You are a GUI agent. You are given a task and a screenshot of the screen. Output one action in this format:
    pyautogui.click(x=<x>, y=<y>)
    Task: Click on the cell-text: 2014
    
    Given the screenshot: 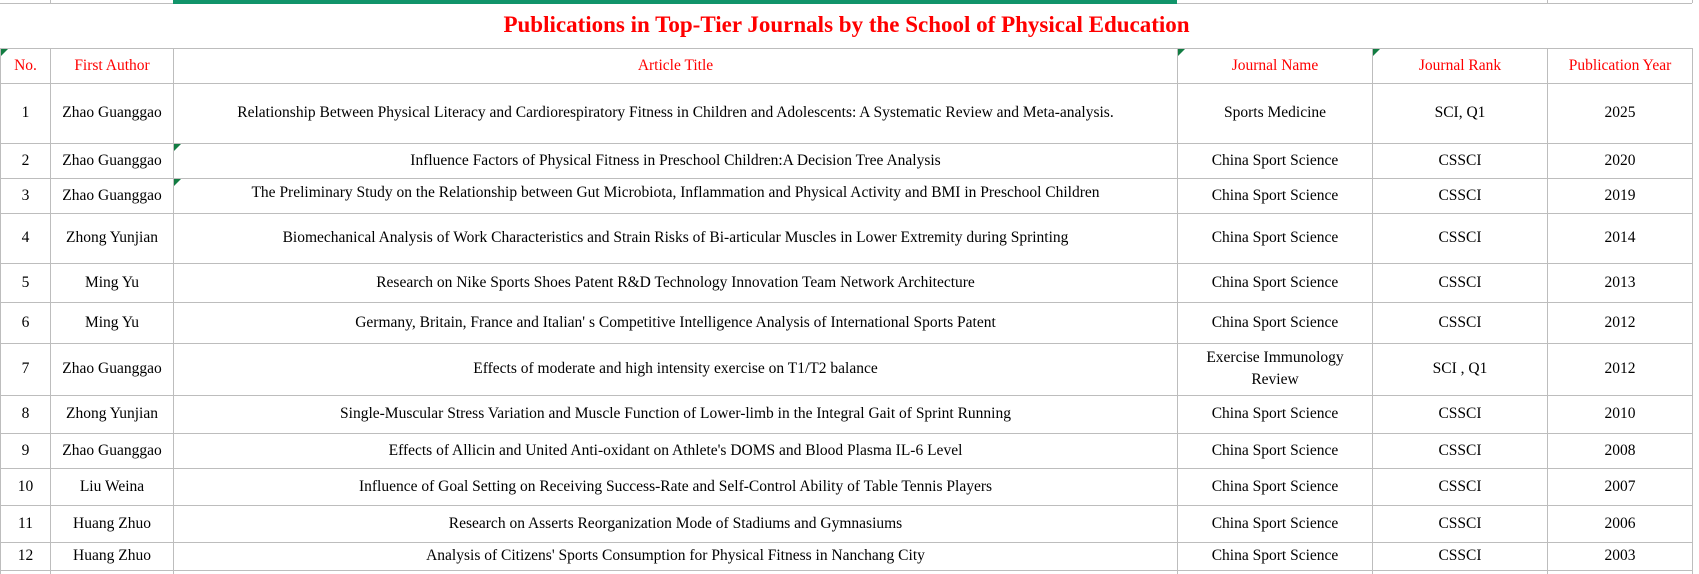 What is the action you would take?
    pyautogui.click(x=1620, y=237)
    